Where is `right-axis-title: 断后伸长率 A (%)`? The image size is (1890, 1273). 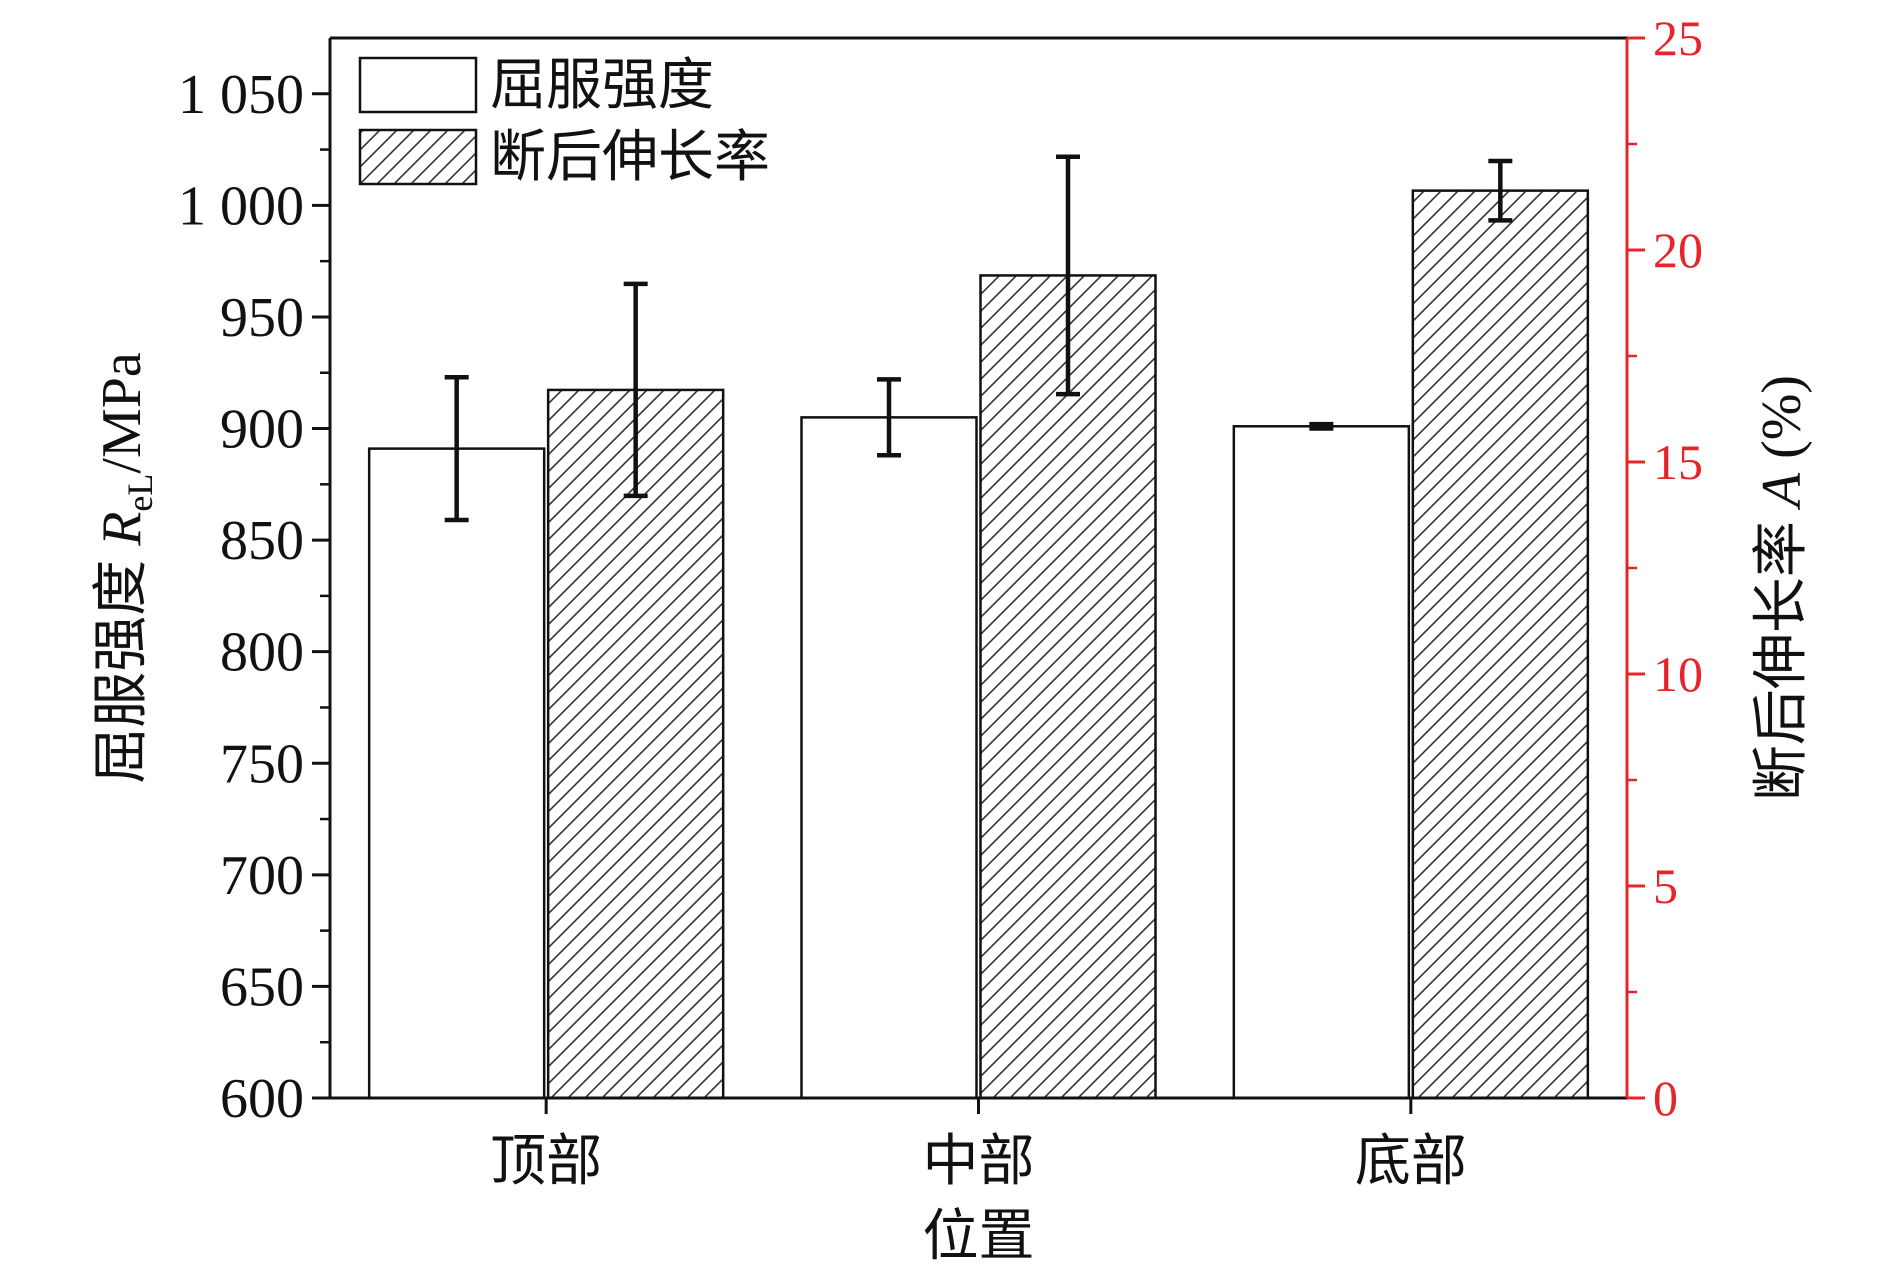 right-axis-title: 断后伸长率 A (%) is located at coordinates (1782, 588).